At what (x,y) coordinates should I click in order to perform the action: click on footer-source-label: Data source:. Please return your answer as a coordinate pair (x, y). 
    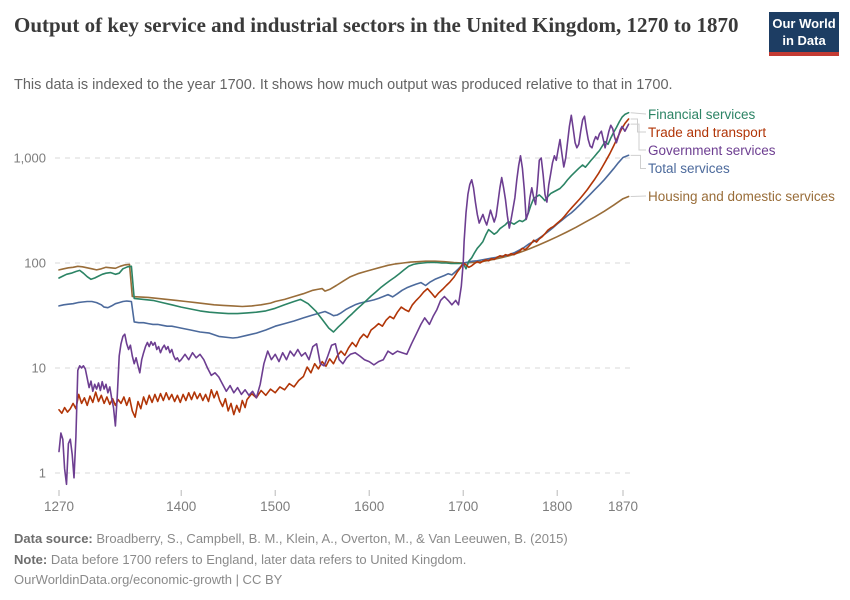
    Looking at the image, I should click on (53, 538).